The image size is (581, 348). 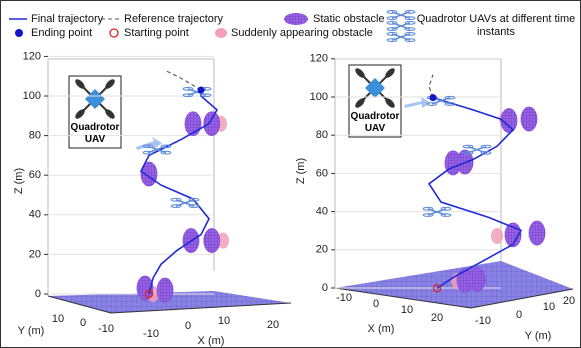 What do you see at coordinates (483, 321) in the screenshot?
I see `y-tick-label: -10` at bounding box center [483, 321].